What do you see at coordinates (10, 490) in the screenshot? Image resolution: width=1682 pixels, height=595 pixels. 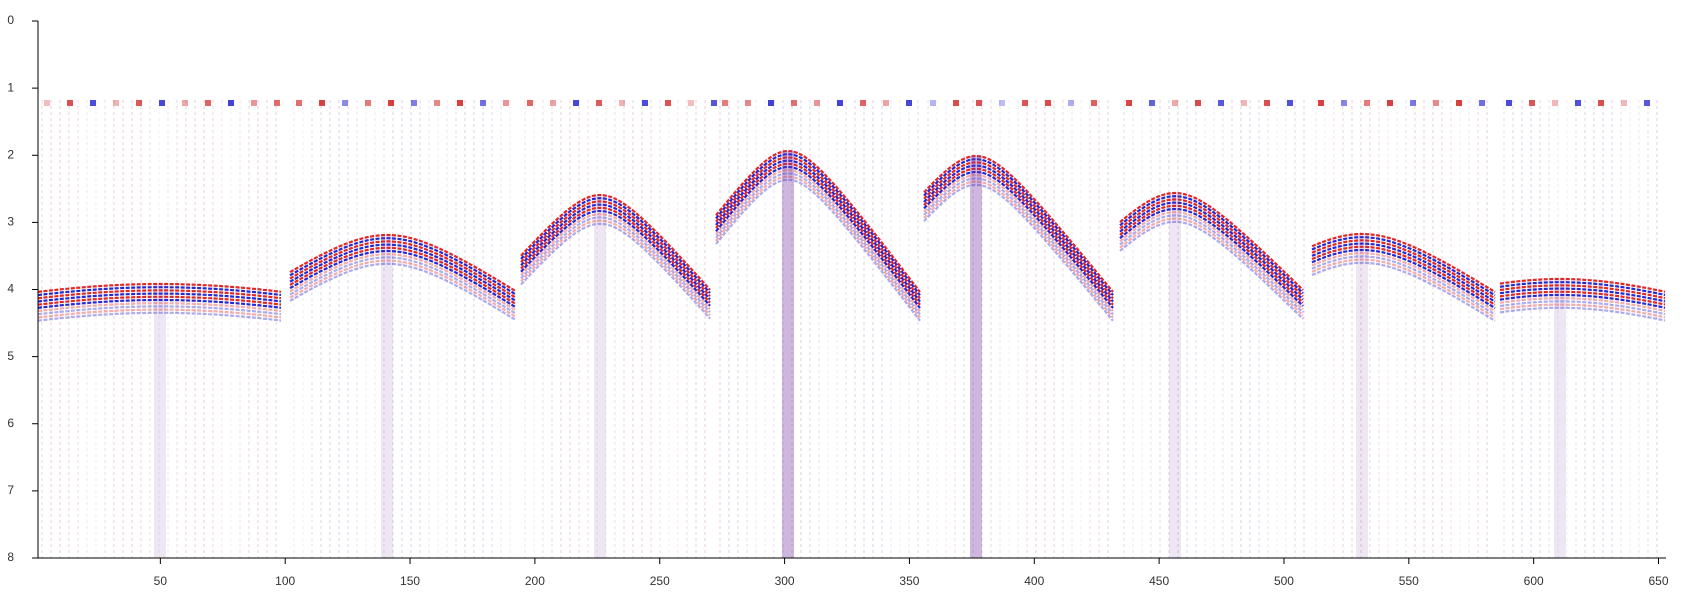 I see `y-tick-label: 7` at bounding box center [10, 490].